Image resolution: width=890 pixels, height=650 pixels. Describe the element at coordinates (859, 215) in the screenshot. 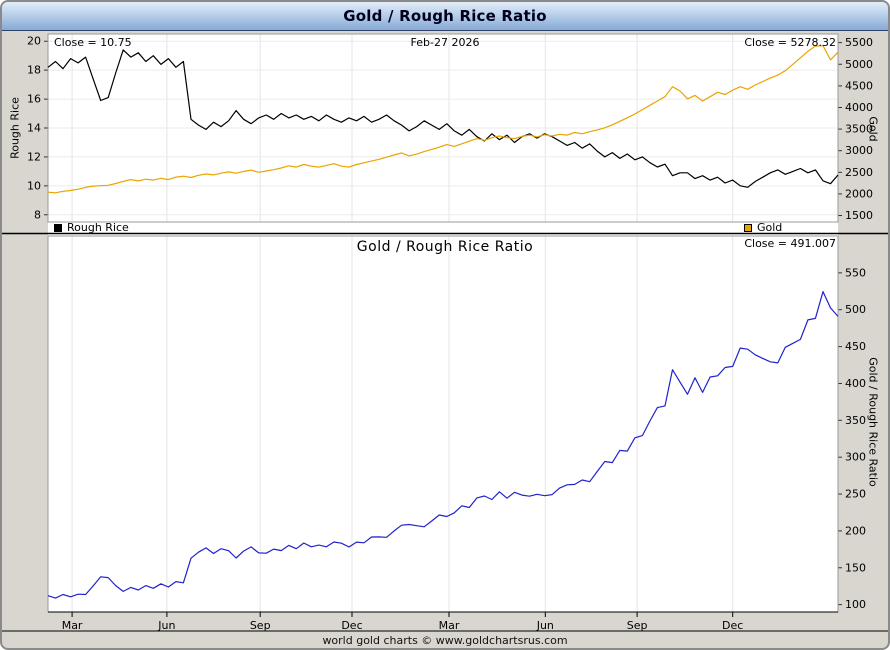

I see `svg-text: 1500` at that location.